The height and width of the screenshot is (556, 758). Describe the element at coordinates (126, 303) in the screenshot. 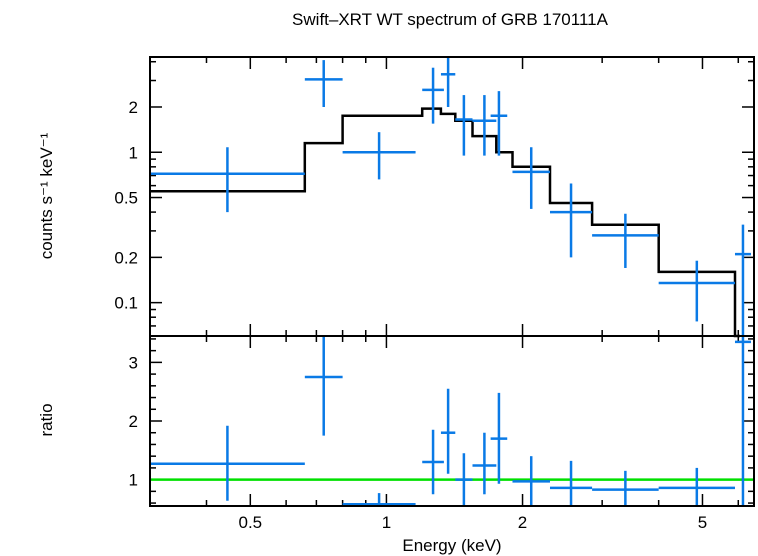

I see `spectrum-y-tick-label: 0.1` at that location.